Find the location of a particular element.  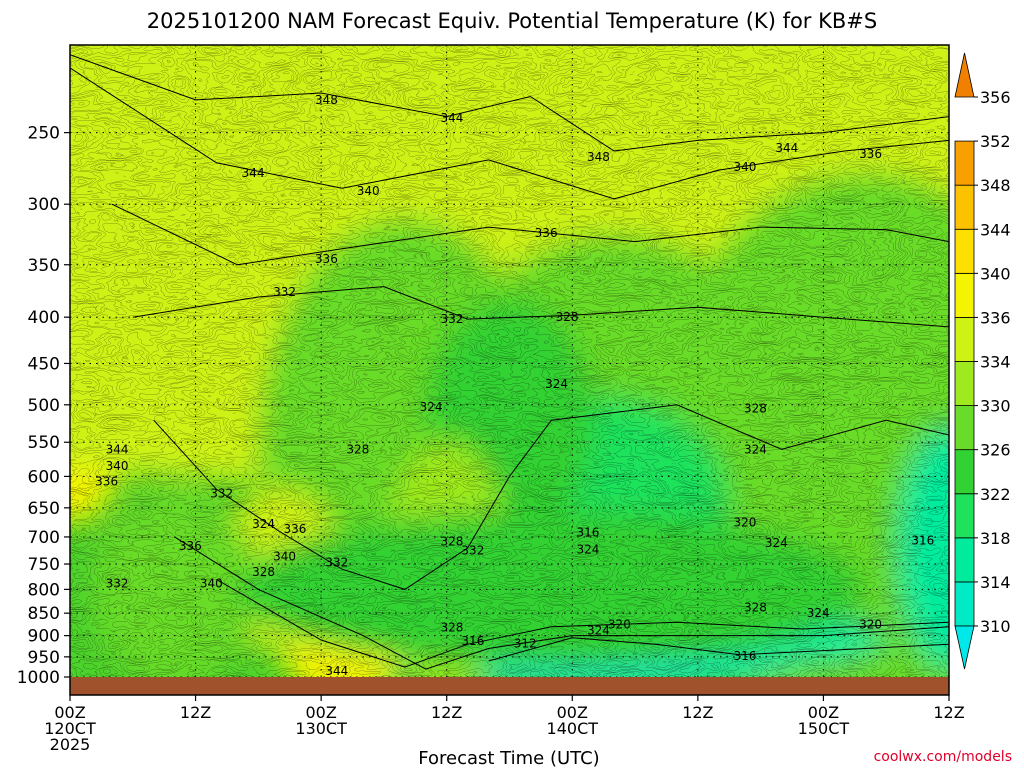

colorbar-label: 348 is located at coordinates (995, 185).